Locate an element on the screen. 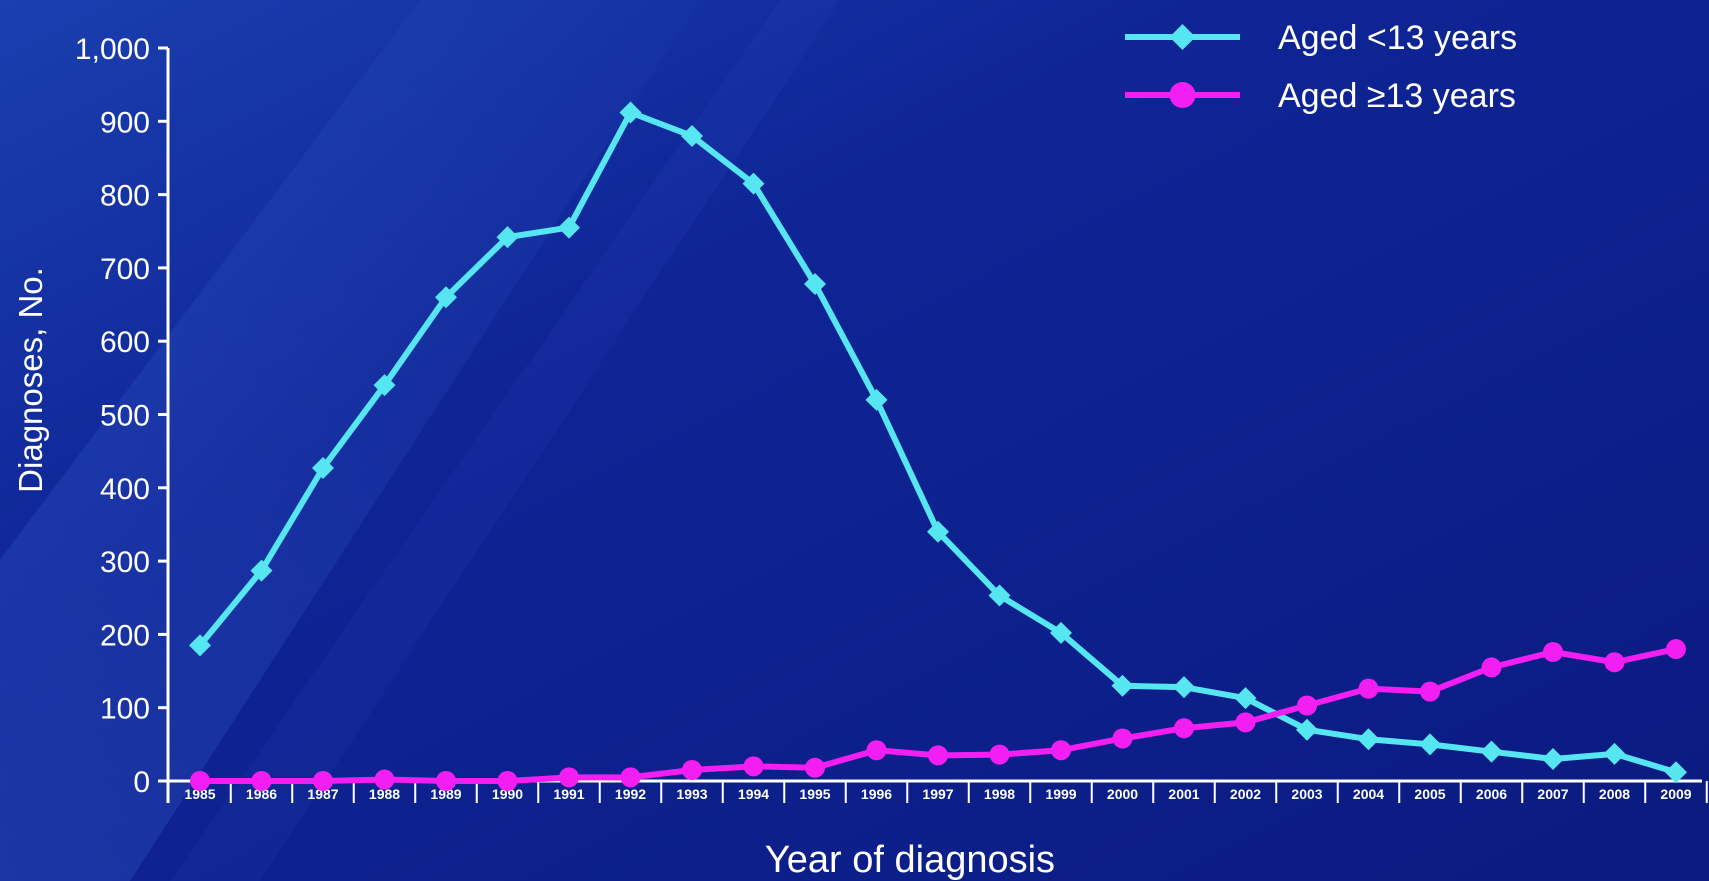  y-tick-label: 500 is located at coordinates (125, 416).